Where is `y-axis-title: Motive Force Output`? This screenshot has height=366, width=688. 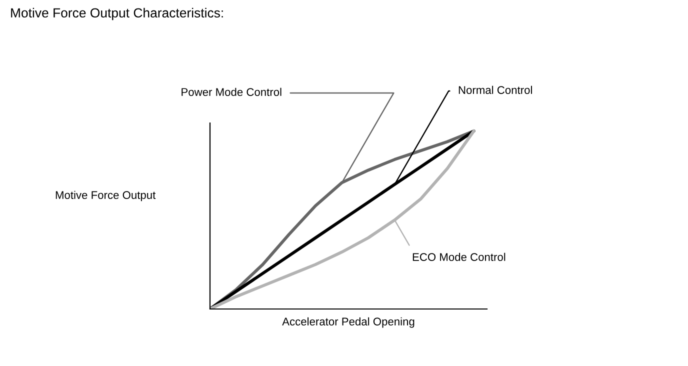
y-axis-title: Motive Force Output is located at coordinates (106, 196).